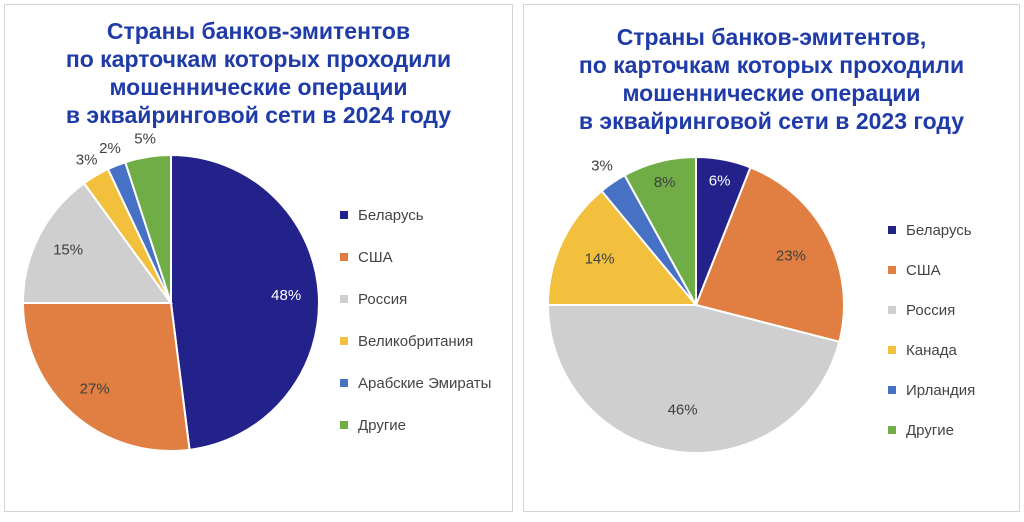 The width and height of the screenshot is (1024, 522). What do you see at coordinates (665, 182) in the screenshot?
I see `data-label: 8%` at bounding box center [665, 182].